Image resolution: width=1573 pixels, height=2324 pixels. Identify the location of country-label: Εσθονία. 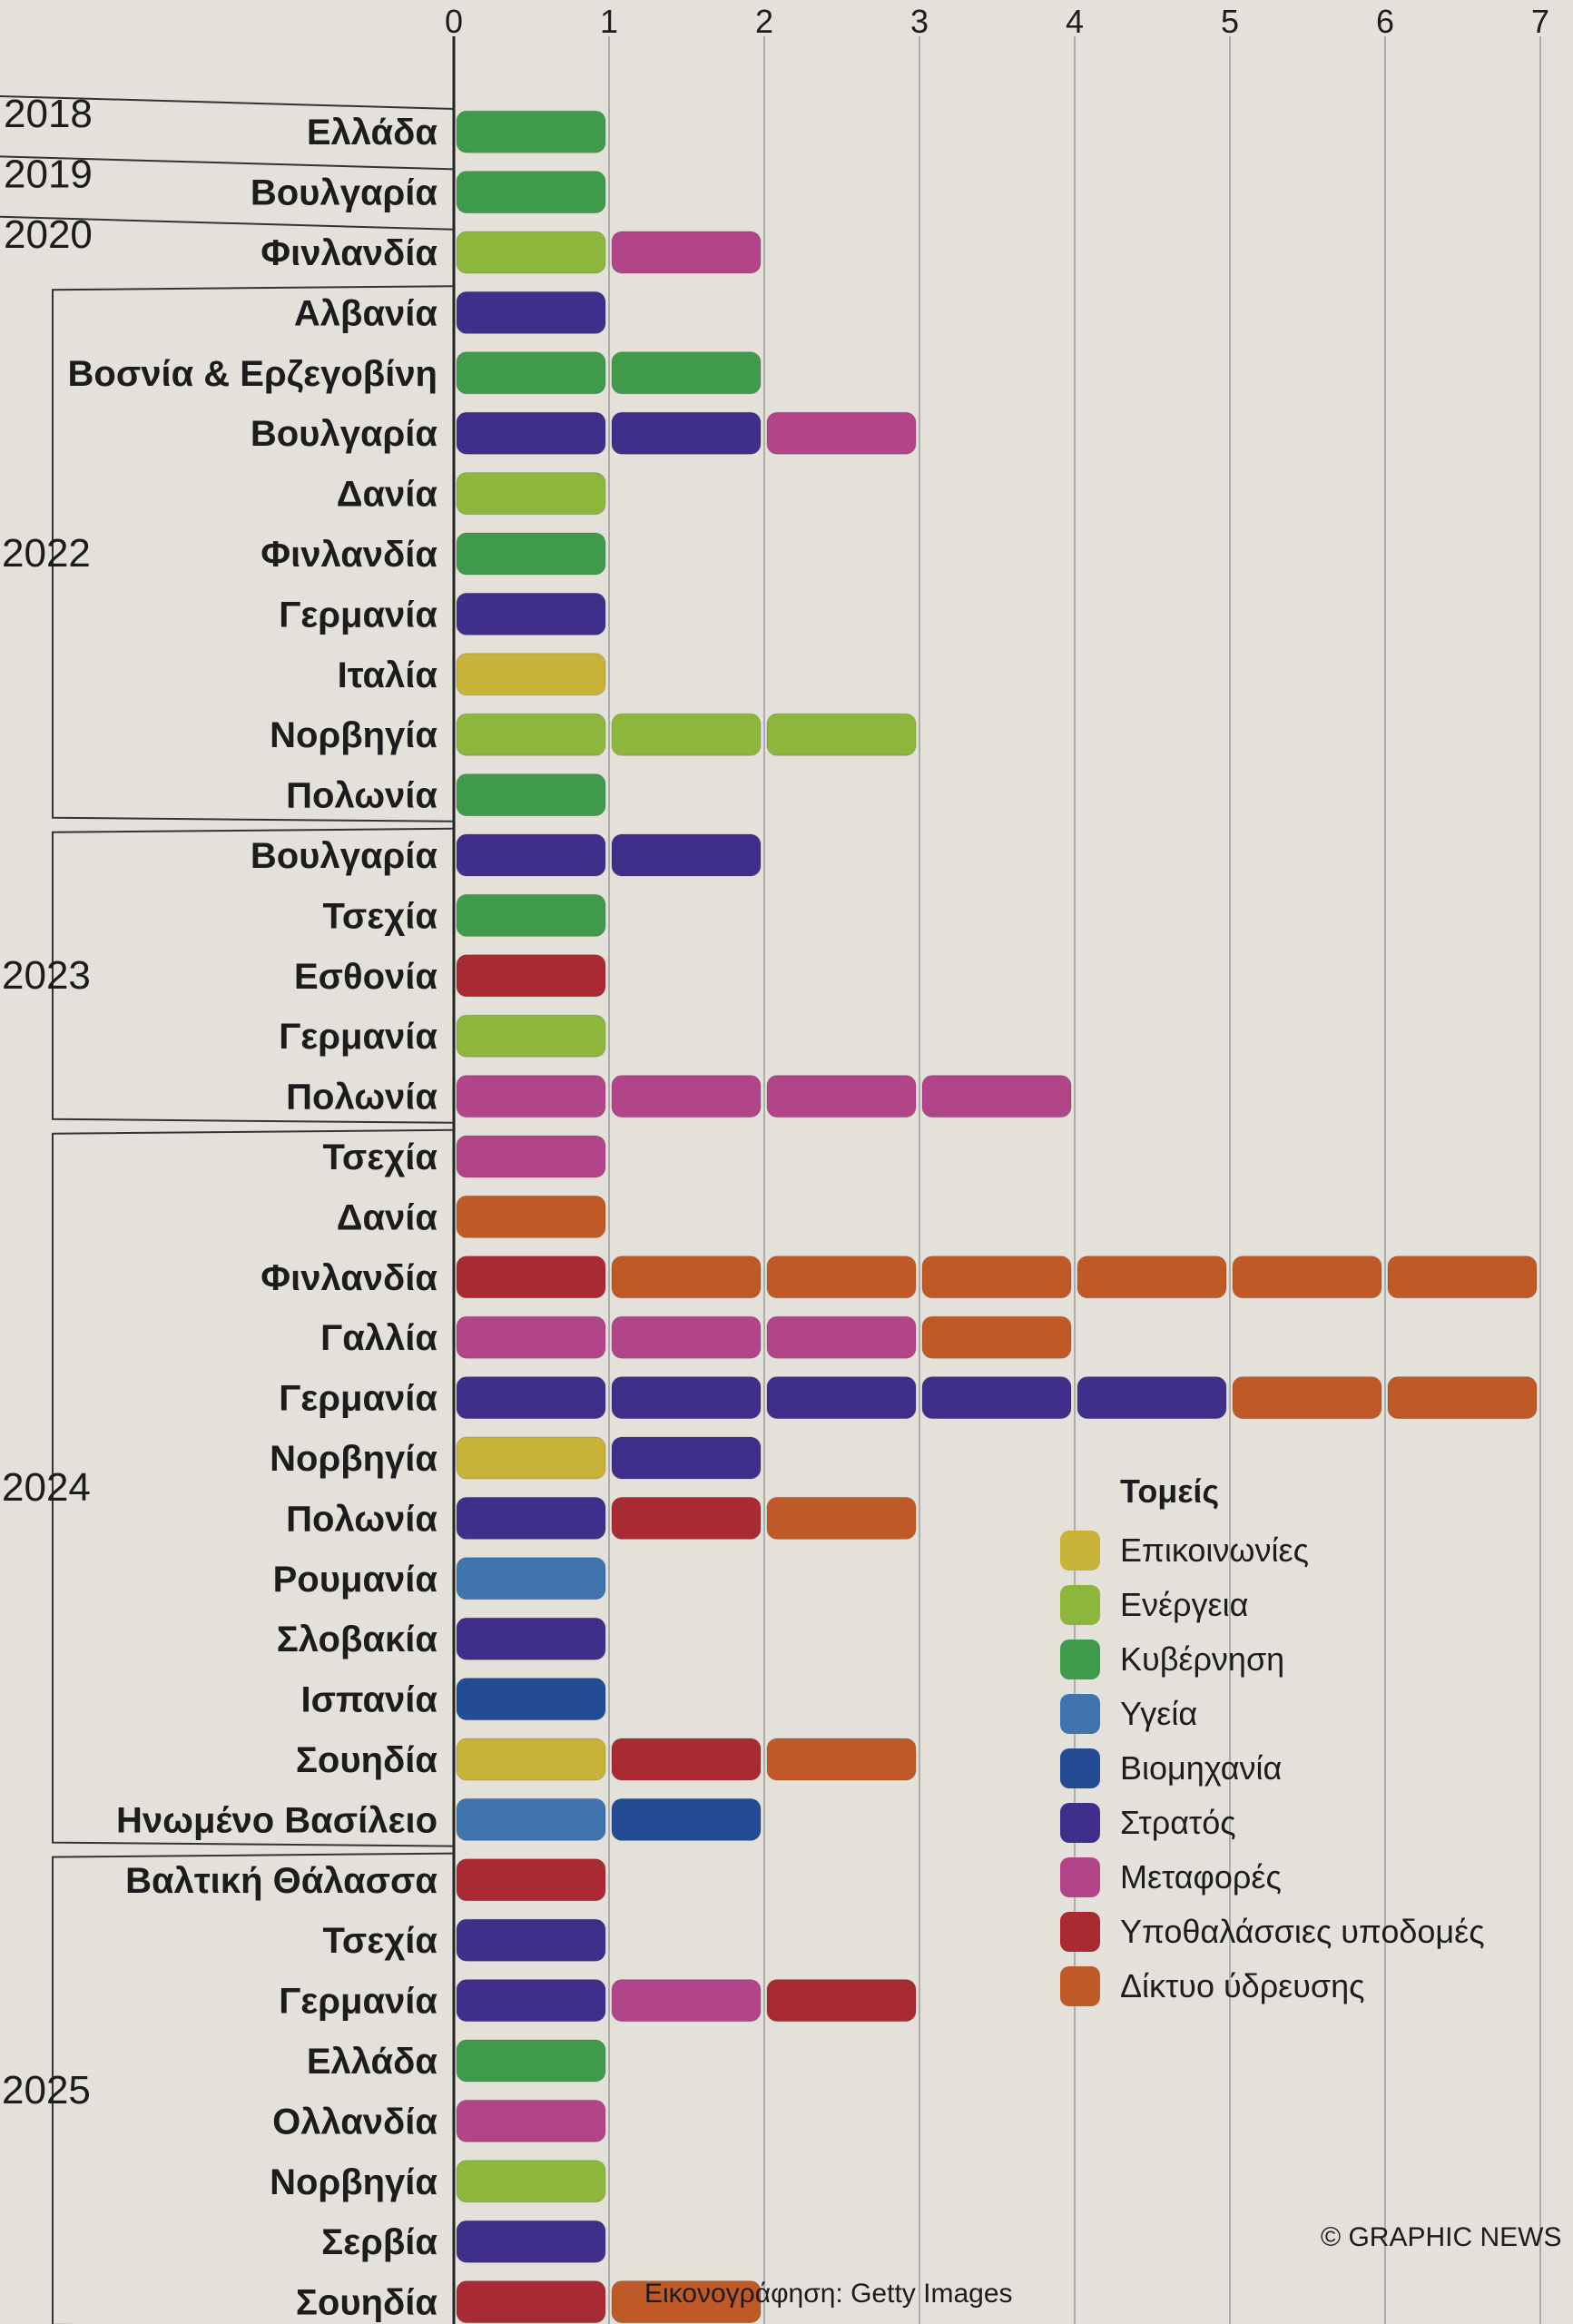
(365, 977).